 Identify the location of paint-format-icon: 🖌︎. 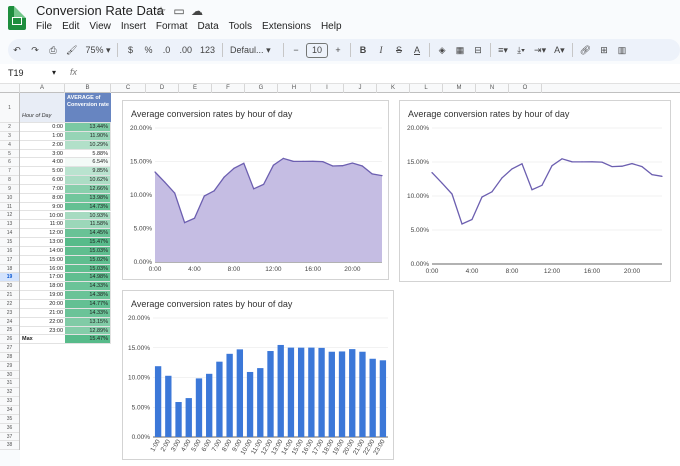
(72, 49).